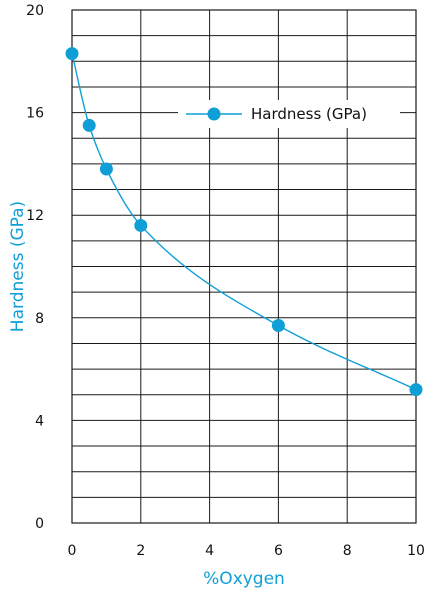 The width and height of the screenshot is (427, 596). I want to click on x-tick-label: 10, so click(416, 551).